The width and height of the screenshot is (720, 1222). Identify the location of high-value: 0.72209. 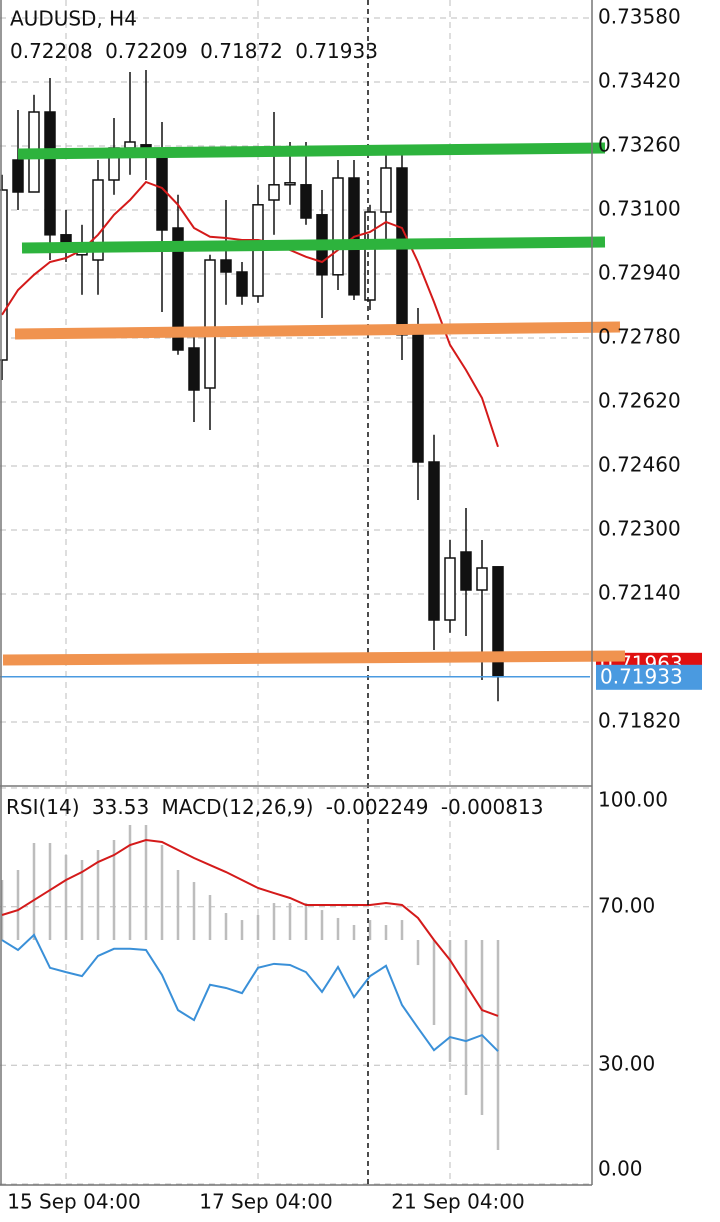
(146, 51).